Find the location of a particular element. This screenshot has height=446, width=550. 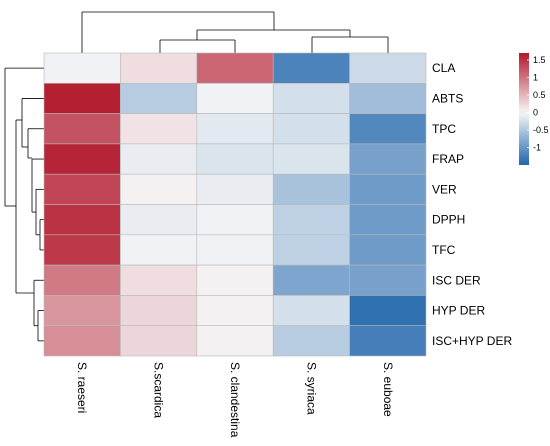

row-label: VER is located at coordinates (444, 189).